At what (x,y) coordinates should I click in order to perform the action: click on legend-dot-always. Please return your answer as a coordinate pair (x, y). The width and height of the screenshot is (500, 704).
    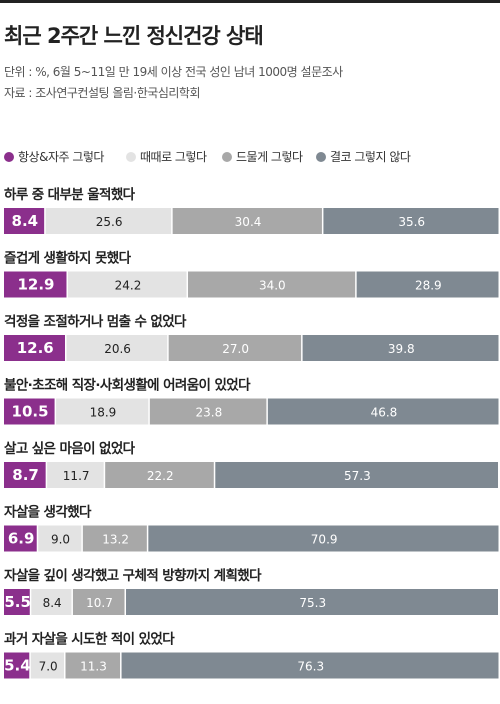
    Looking at the image, I should click on (9, 156).